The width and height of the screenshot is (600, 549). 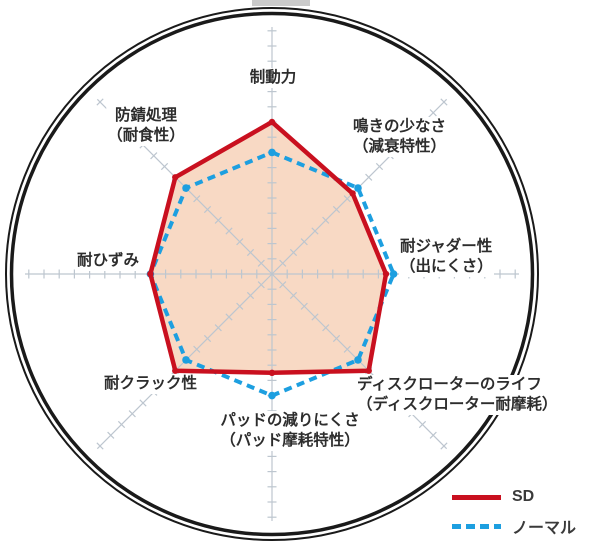 I want to click on legend-item-normal: ノーマル, so click(x=514, y=526).